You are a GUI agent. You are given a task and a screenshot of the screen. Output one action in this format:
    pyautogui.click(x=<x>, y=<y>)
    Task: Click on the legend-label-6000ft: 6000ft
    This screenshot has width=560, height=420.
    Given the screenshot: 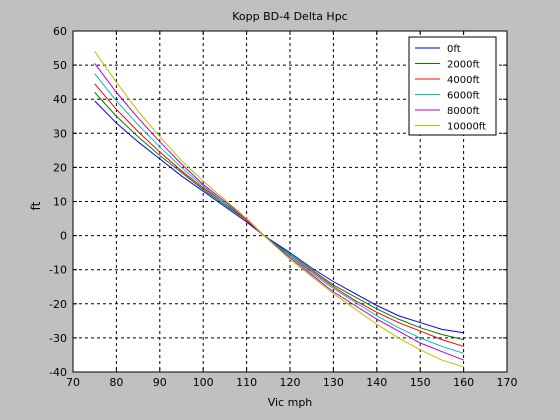 What is the action you would take?
    pyautogui.click(x=463, y=96)
    